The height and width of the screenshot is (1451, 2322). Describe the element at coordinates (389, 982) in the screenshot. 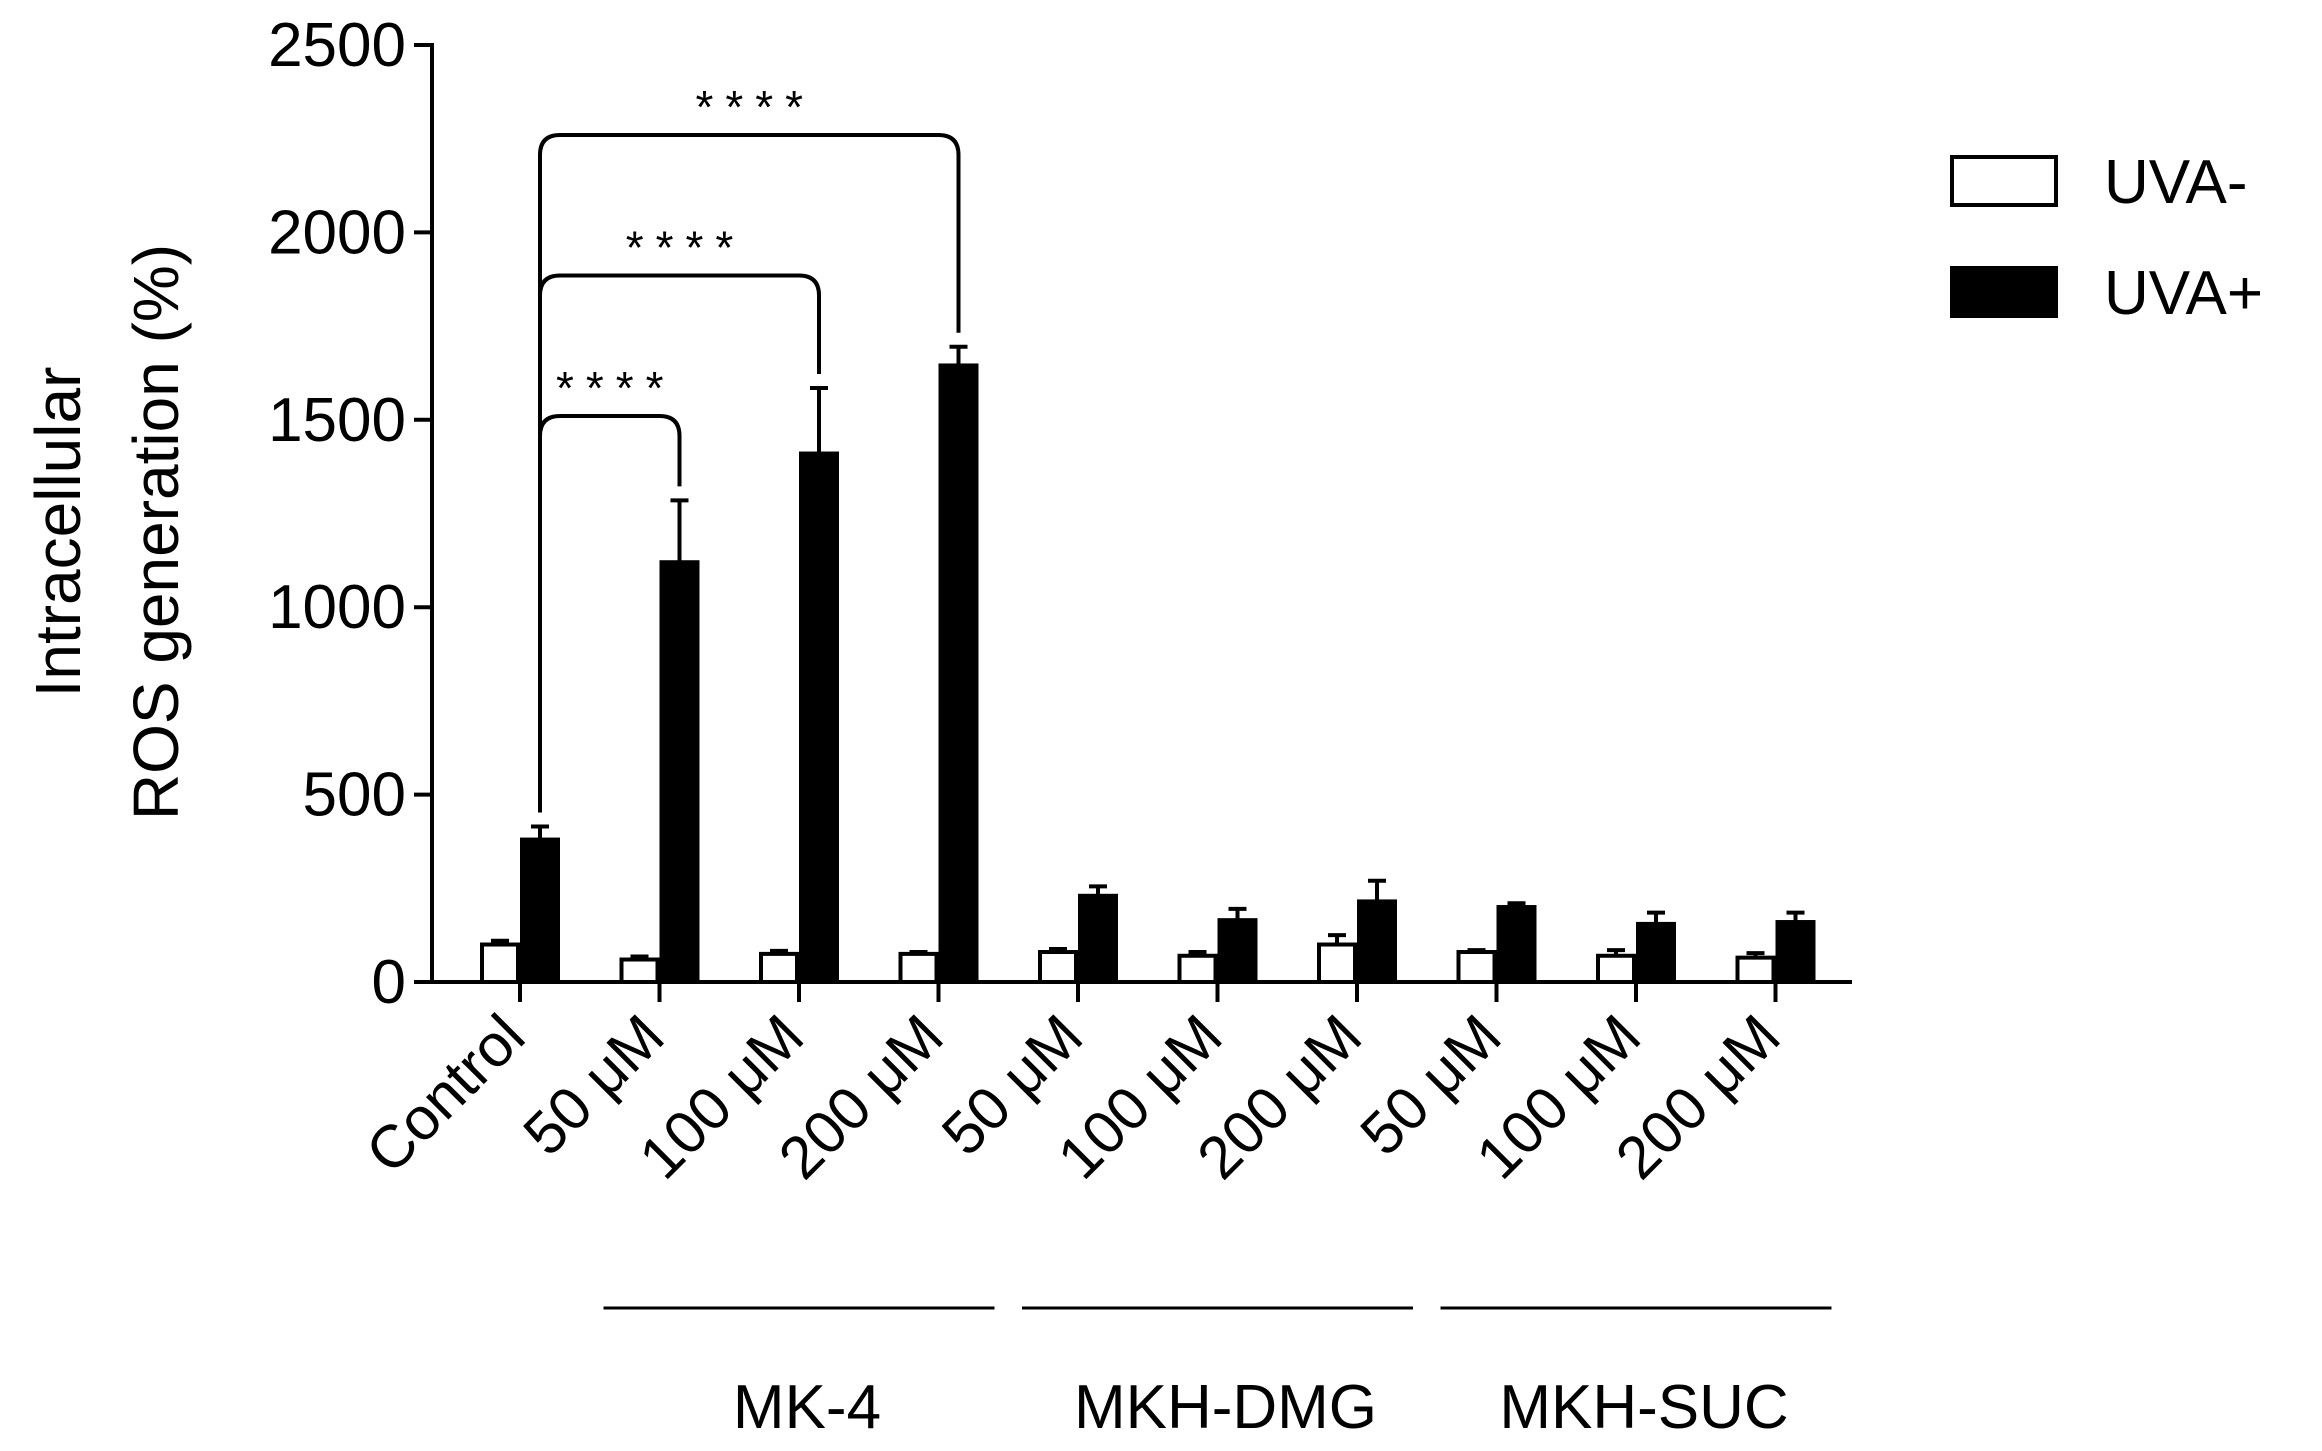

I see `y-tick-label: 0` at that location.